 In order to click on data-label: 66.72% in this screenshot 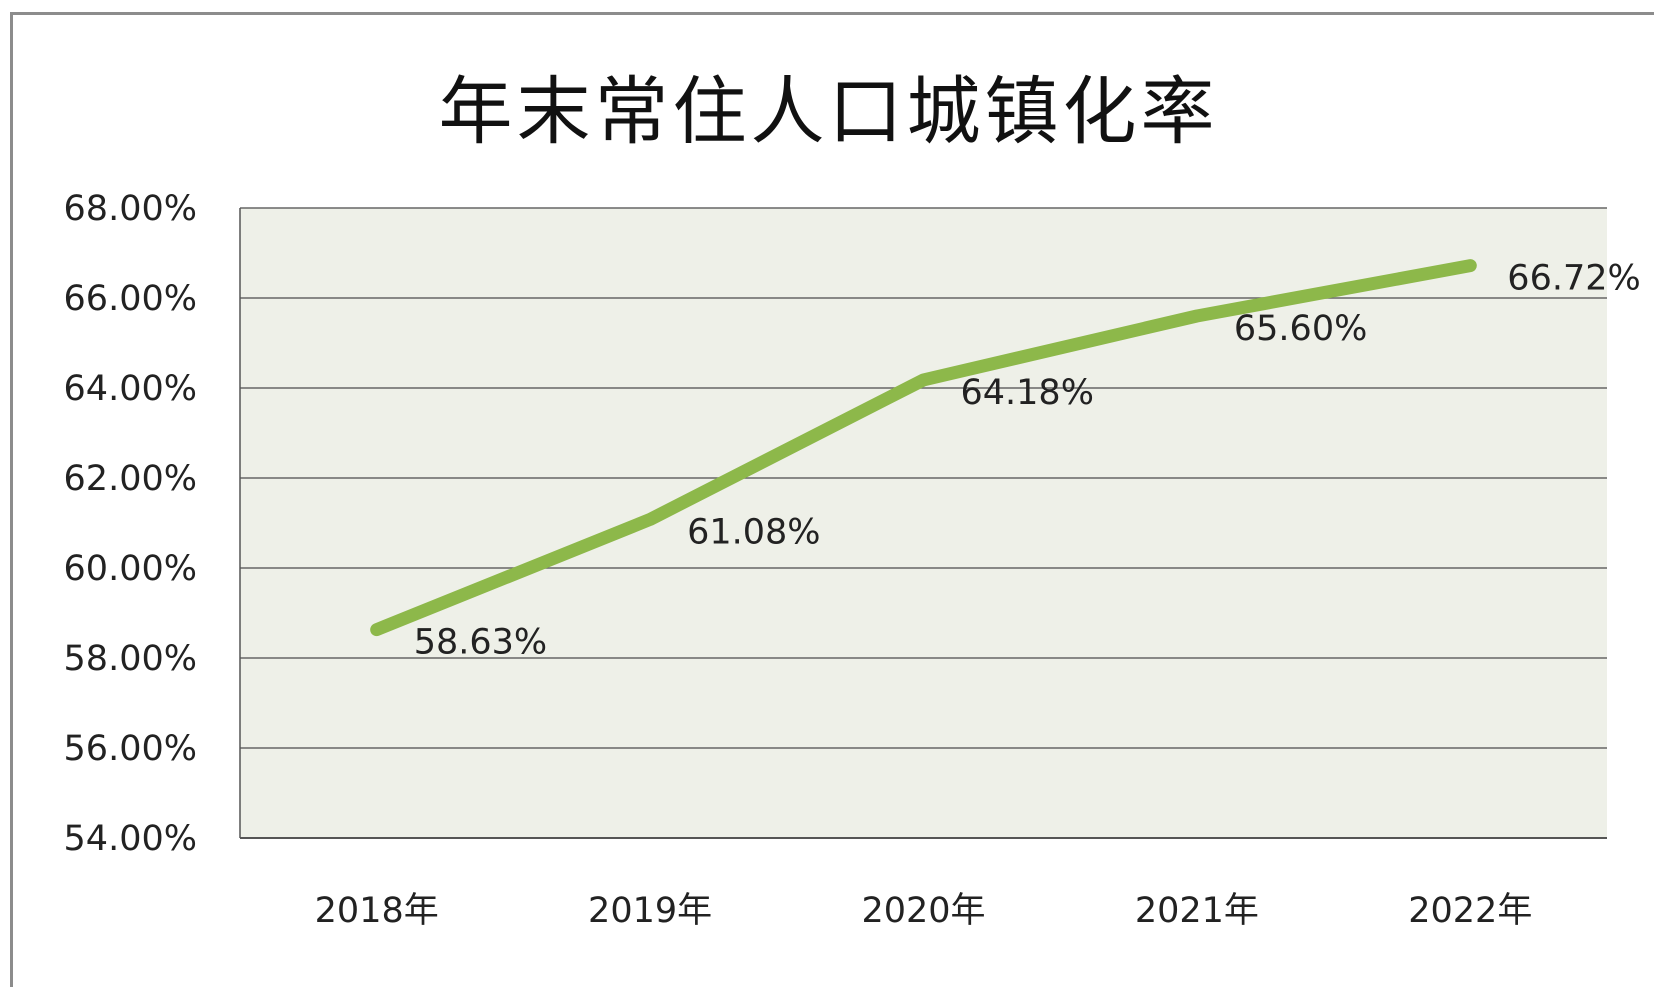, I will do `click(1573, 279)`.